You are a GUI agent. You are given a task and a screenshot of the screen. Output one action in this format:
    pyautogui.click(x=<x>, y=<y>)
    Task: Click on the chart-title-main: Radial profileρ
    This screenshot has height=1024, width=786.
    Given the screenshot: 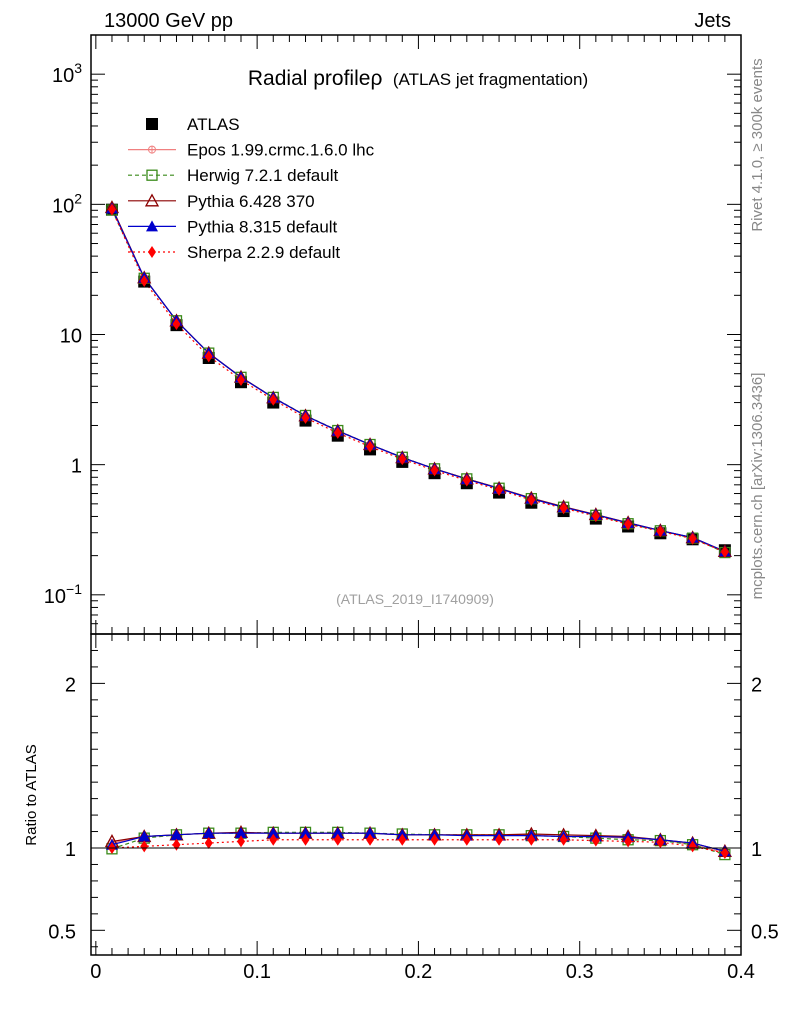 What is the action you would take?
    pyautogui.click(x=315, y=78)
    